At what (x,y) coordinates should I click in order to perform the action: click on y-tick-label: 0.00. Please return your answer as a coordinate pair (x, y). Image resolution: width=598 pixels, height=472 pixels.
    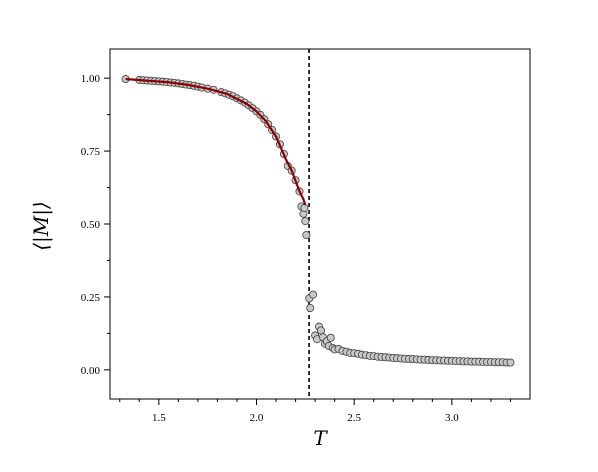
    Looking at the image, I should click on (91, 371).